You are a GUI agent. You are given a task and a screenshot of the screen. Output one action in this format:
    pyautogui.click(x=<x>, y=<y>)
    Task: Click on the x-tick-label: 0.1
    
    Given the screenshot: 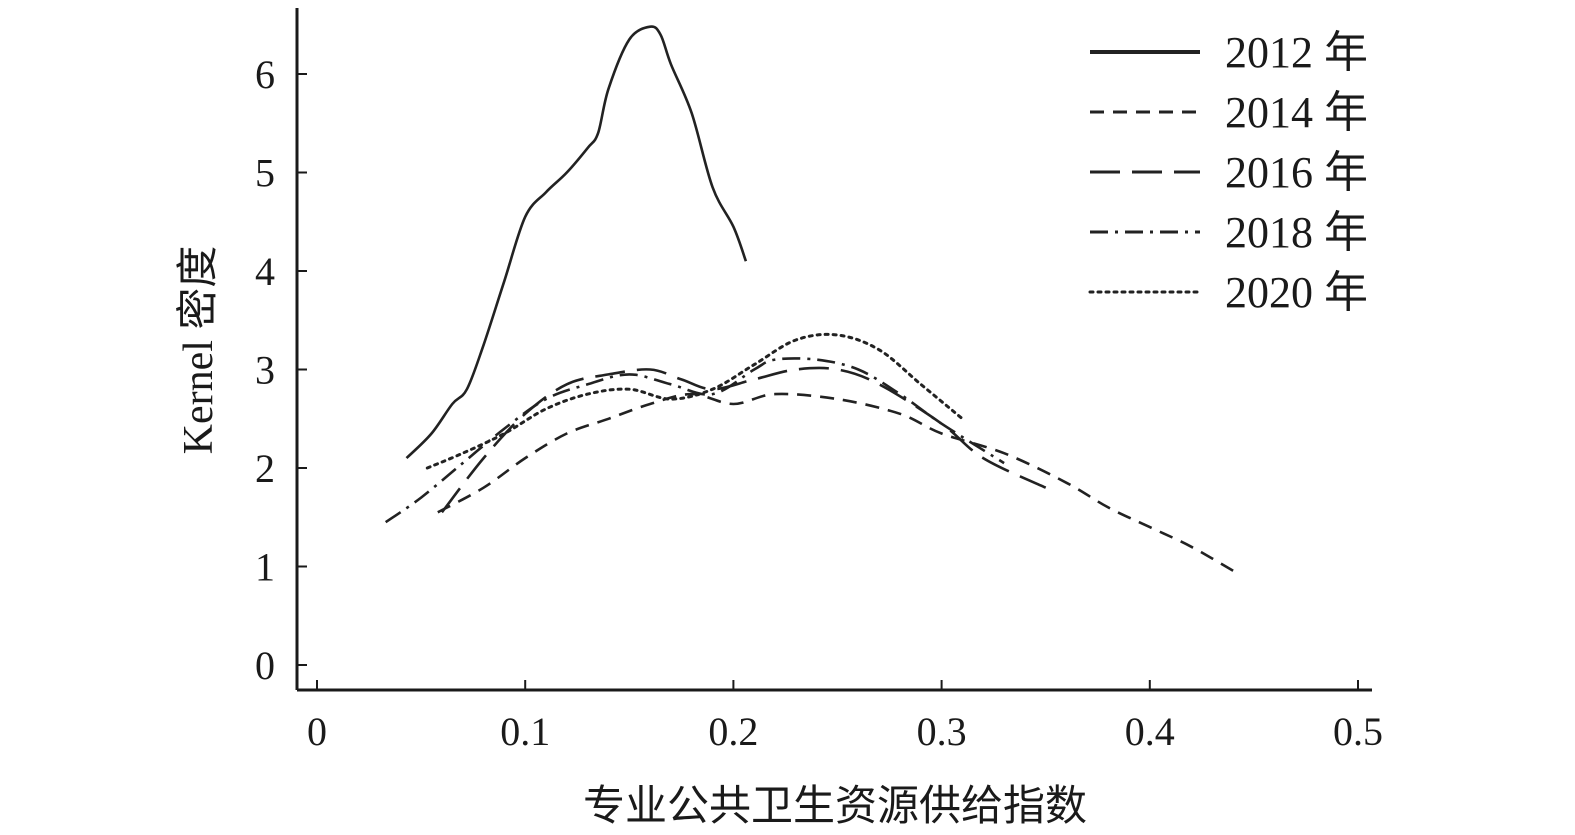 What is the action you would take?
    pyautogui.click(x=525, y=731)
    